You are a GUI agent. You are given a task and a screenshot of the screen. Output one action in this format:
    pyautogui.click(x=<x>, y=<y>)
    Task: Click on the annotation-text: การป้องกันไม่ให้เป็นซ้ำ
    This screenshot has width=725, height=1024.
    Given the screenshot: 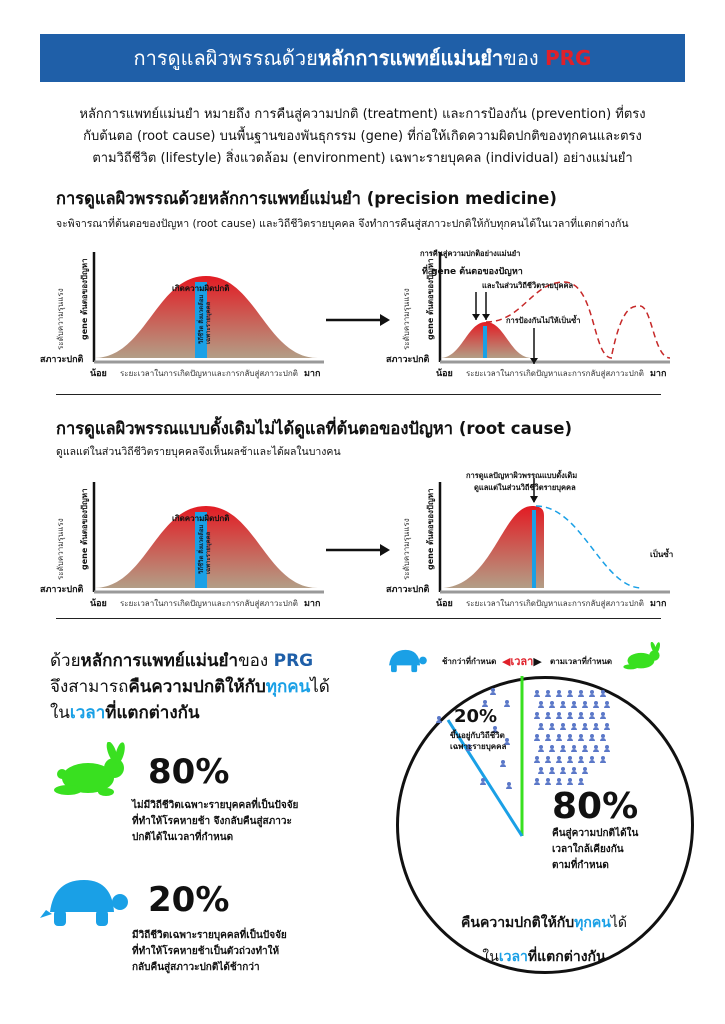 What is the action you would take?
    pyautogui.click(x=543, y=320)
    